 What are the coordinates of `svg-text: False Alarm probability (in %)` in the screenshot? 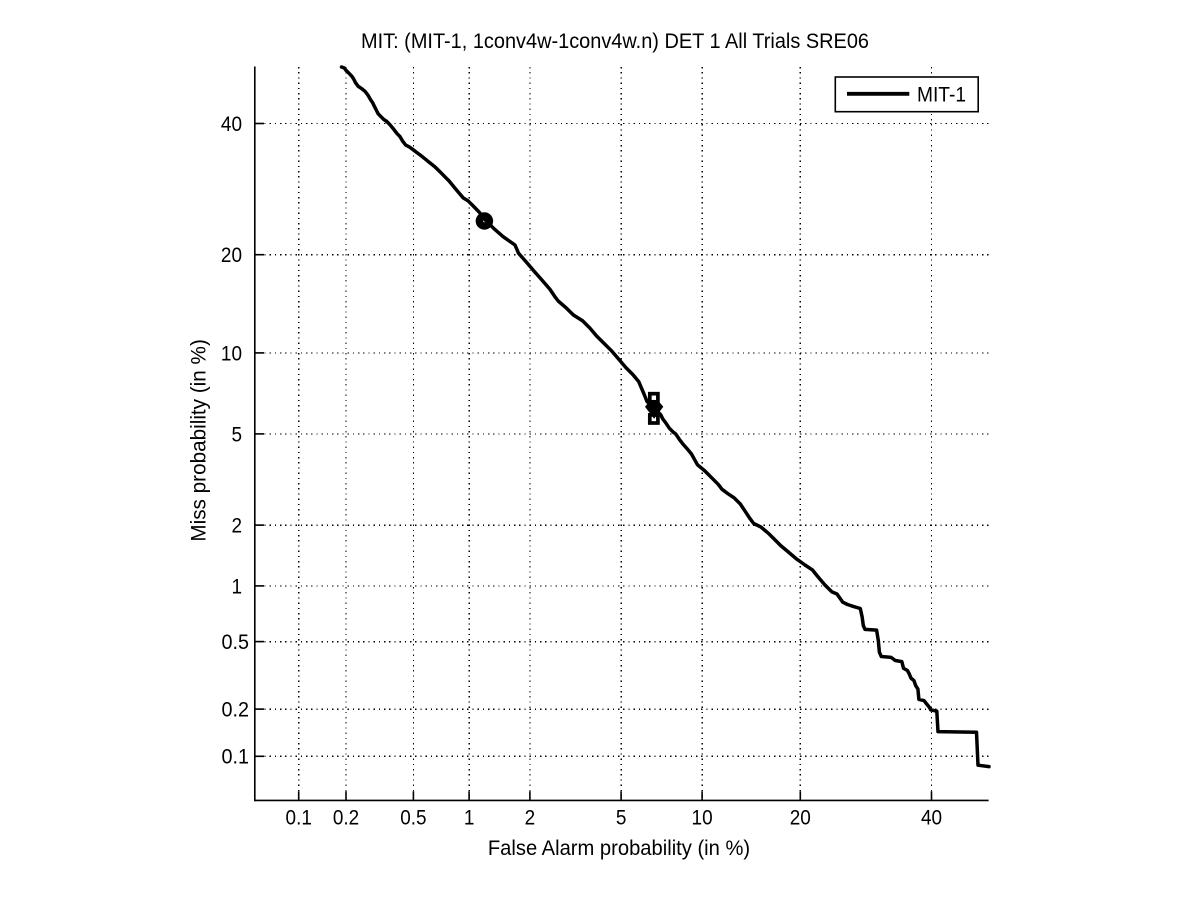 It's located at (619, 848).